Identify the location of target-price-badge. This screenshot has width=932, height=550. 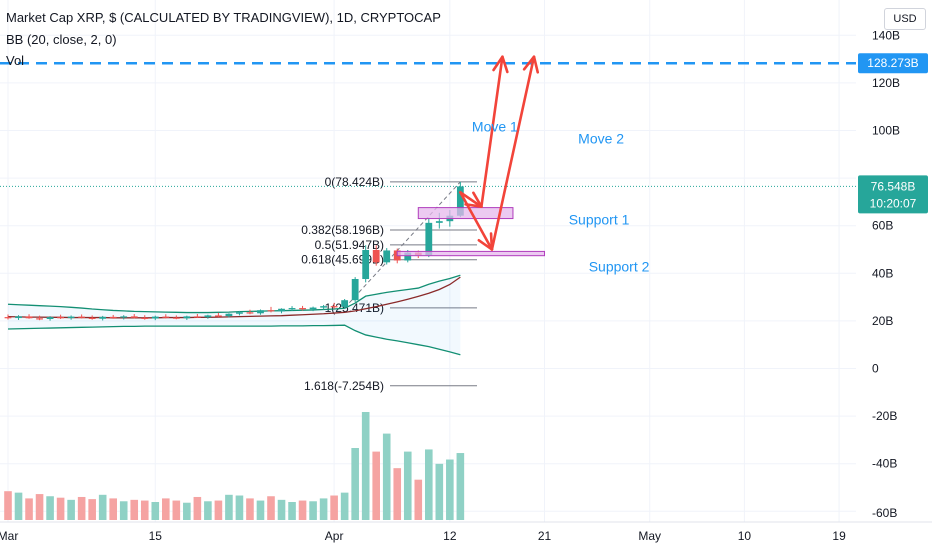
(893, 63).